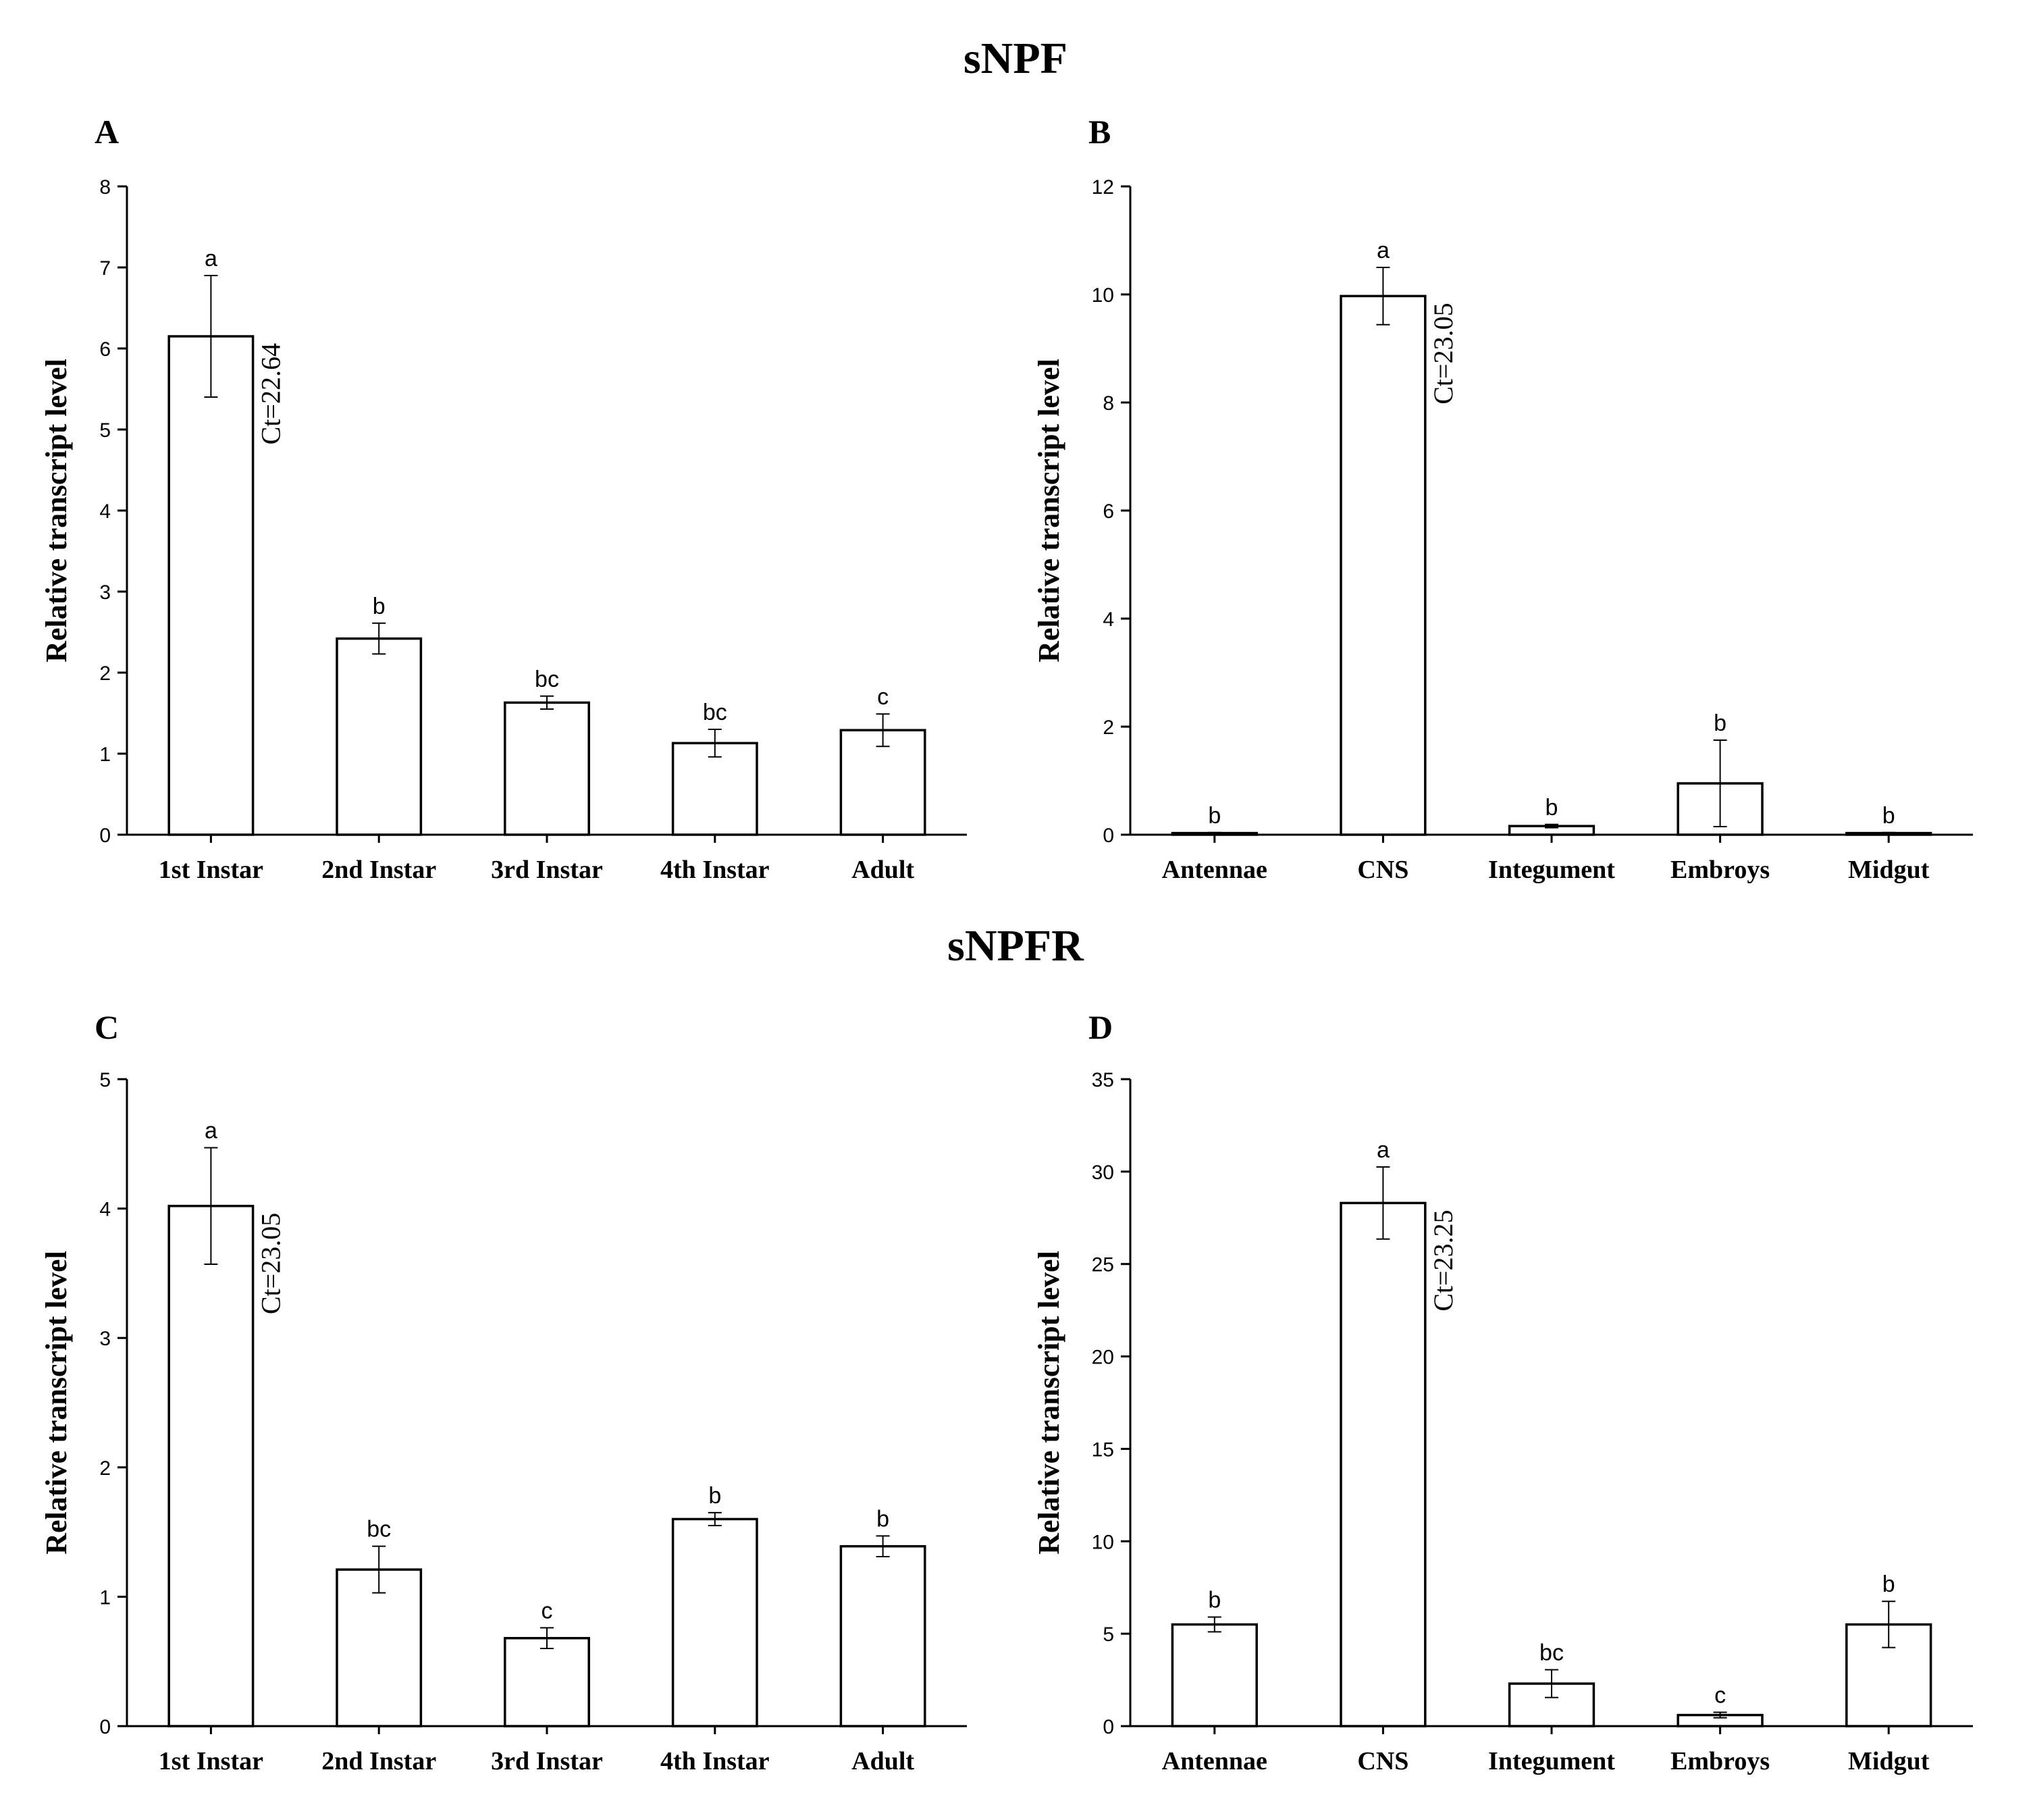 Image resolution: width=2031 pixels, height=1820 pixels. I want to click on ct-annotation: Ct=23.25, so click(1443, 1260).